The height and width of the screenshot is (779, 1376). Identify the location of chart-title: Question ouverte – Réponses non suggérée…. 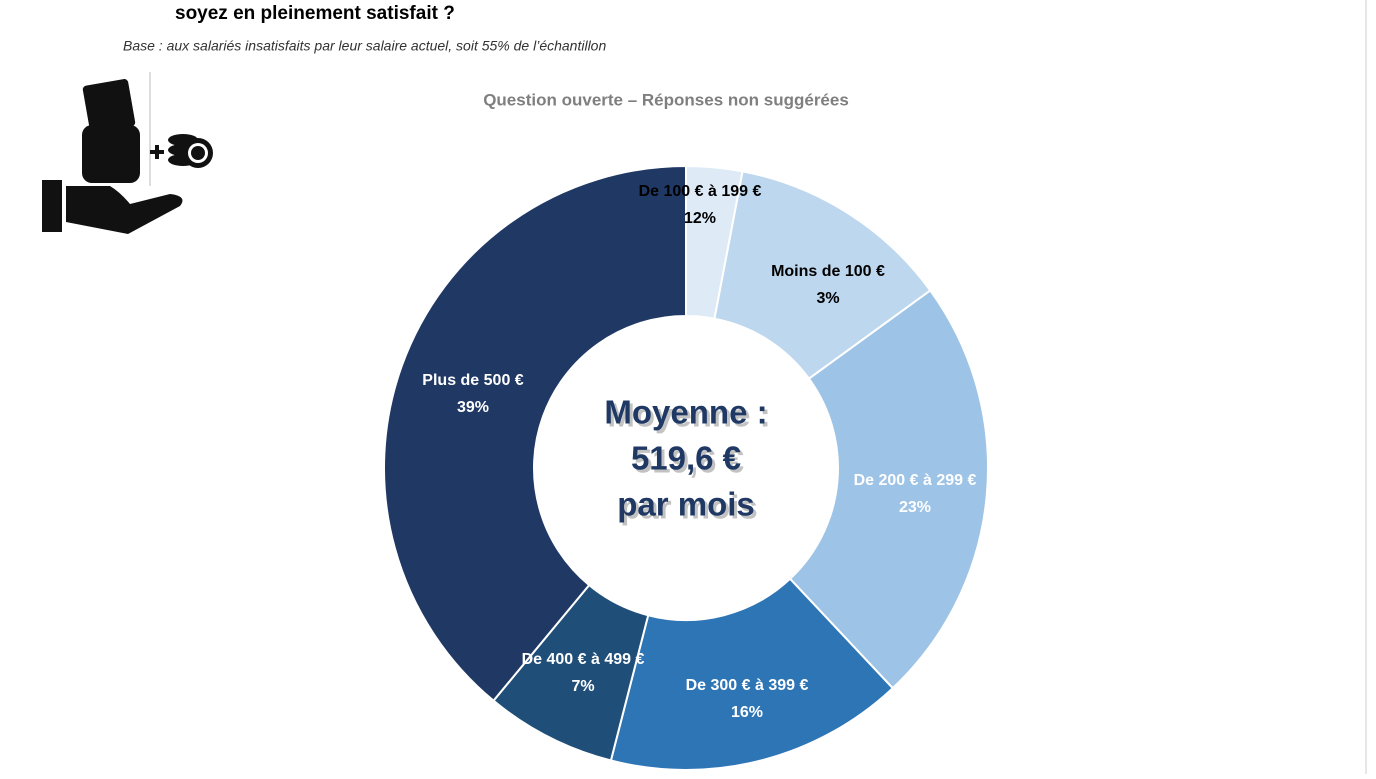
(666, 99).